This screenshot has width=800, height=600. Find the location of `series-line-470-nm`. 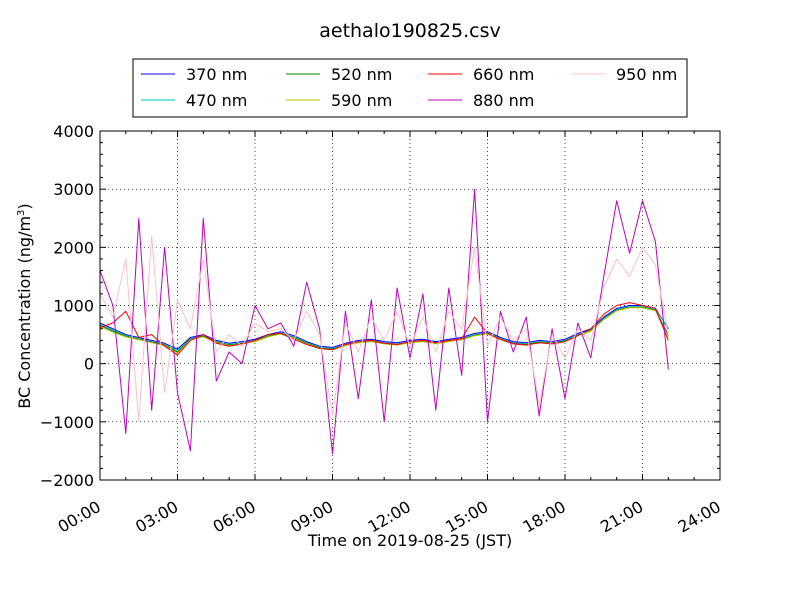

series-line-470-nm is located at coordinates (384, 328).